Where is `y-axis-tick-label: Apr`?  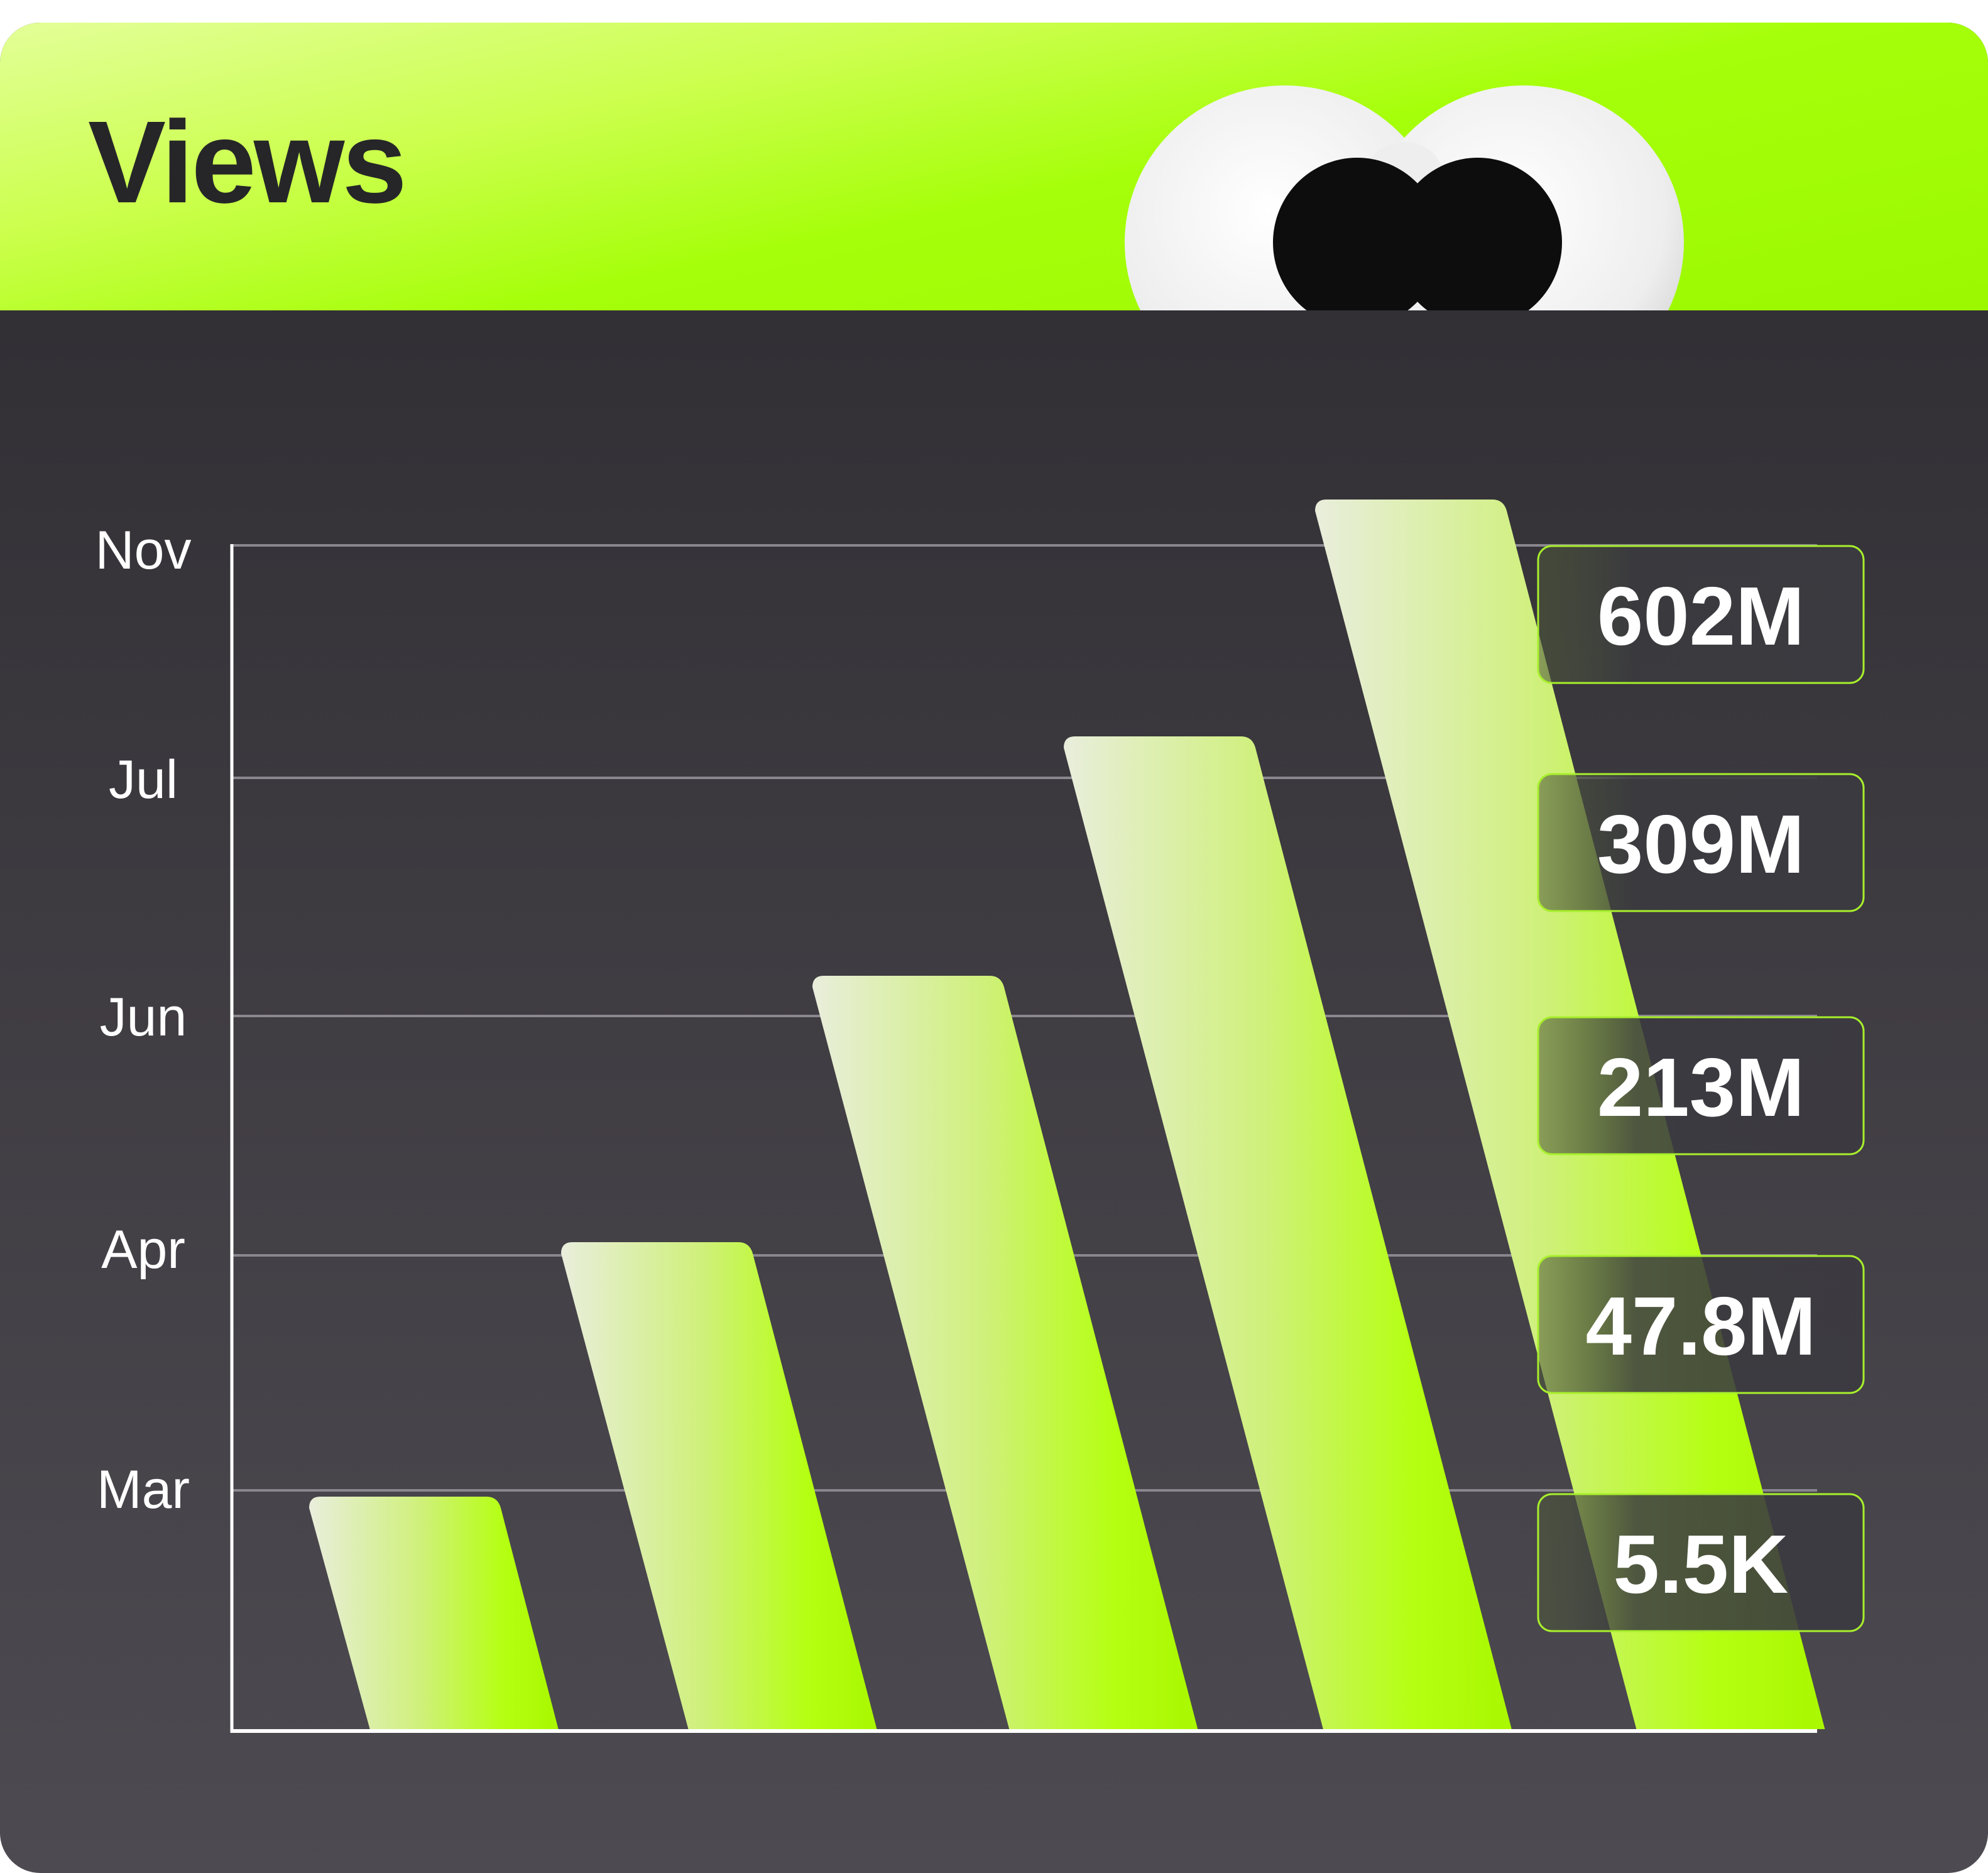 y-axis-tick-label: Apr is located at coordinates (143, 1250).